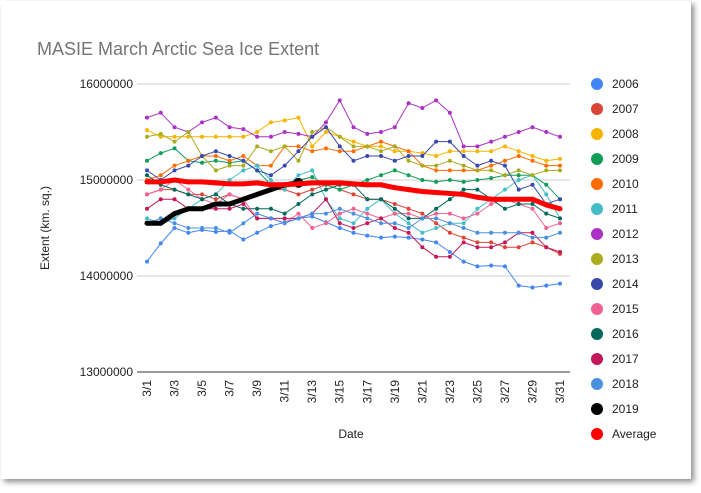  Describe the element at coordinates (625, 384) in the screenshot. I see `legend-label: 2018` at that location.